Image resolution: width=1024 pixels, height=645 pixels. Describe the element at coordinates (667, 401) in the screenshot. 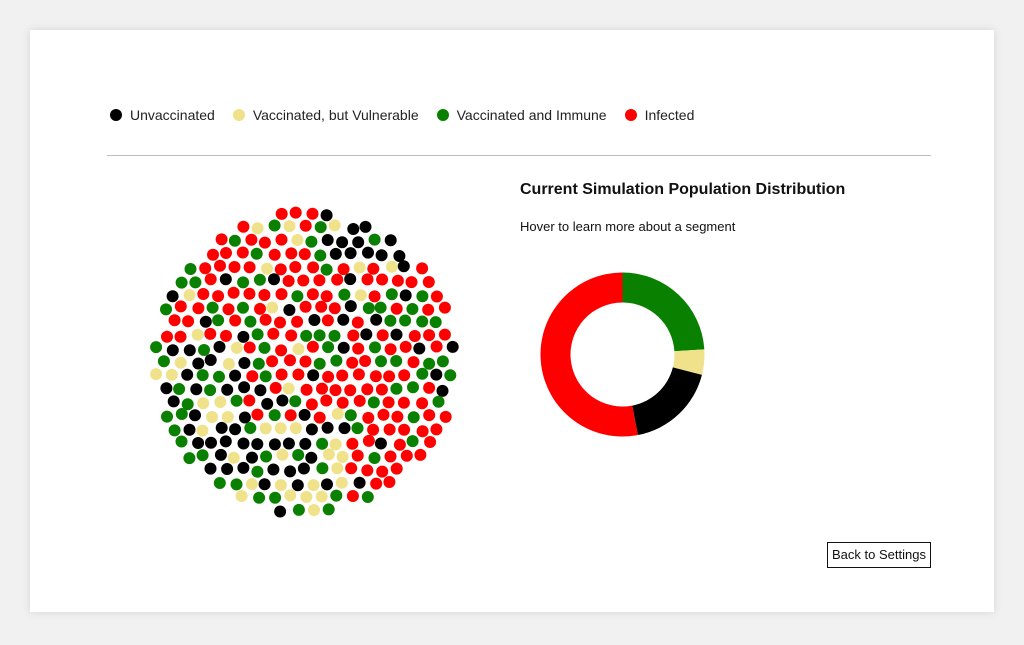

I see `donut-slice-unvaccinated: Unvaccinated` at that location.